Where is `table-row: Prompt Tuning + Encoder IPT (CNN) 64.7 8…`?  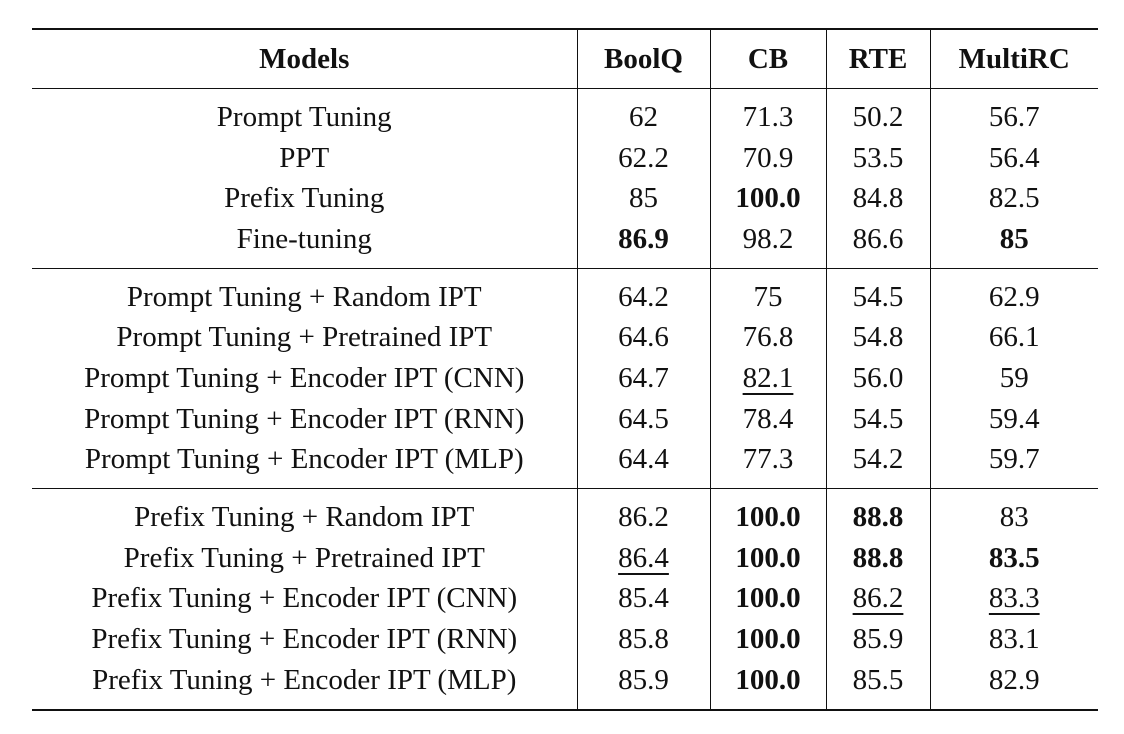
table-row: Prompt Tuning + Encoder IPT (CNN) 64.7 8… is located at coordinates (565, 378).